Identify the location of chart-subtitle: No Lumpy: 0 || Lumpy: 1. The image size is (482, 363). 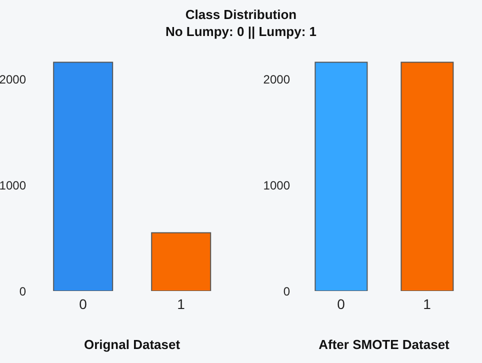
(241, 31).